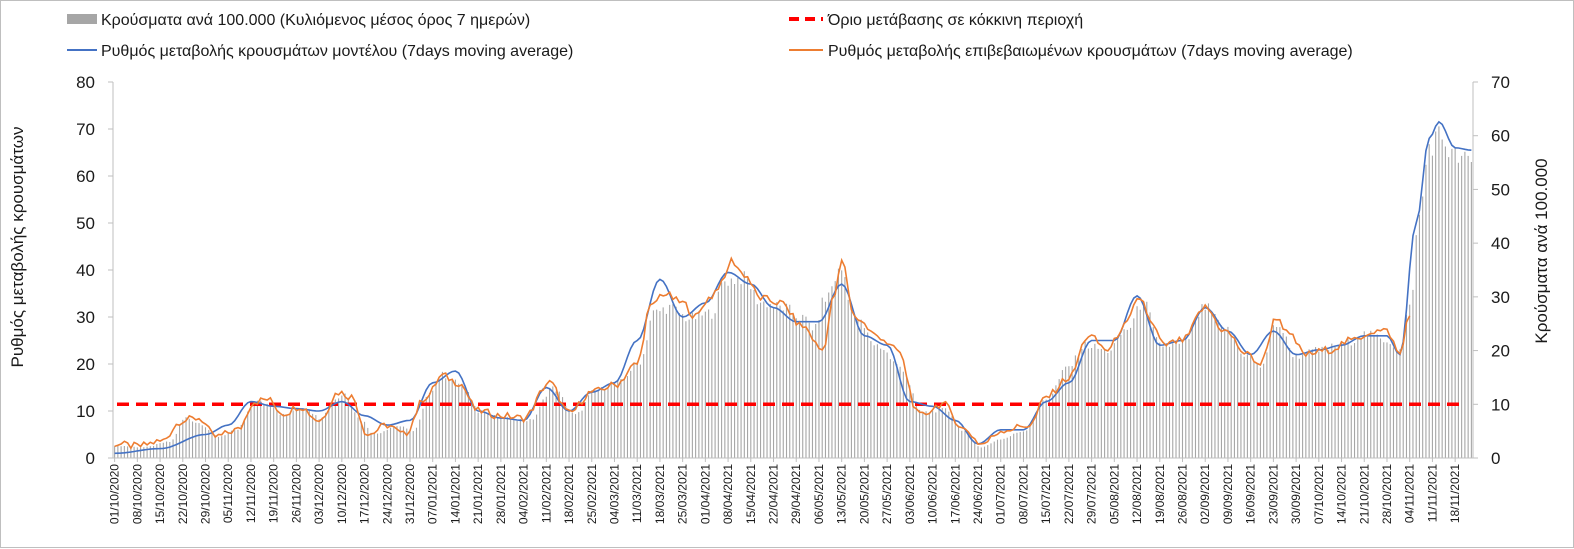 The width and height of the screenshot is (1574, 549). I want to click on x-tick-label: 03/12/2020, so click(319, 494).